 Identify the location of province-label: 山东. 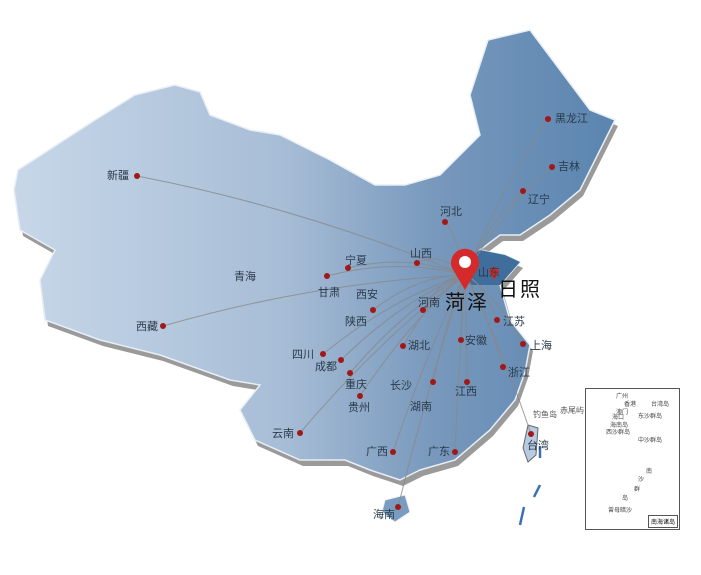
(489, 272).